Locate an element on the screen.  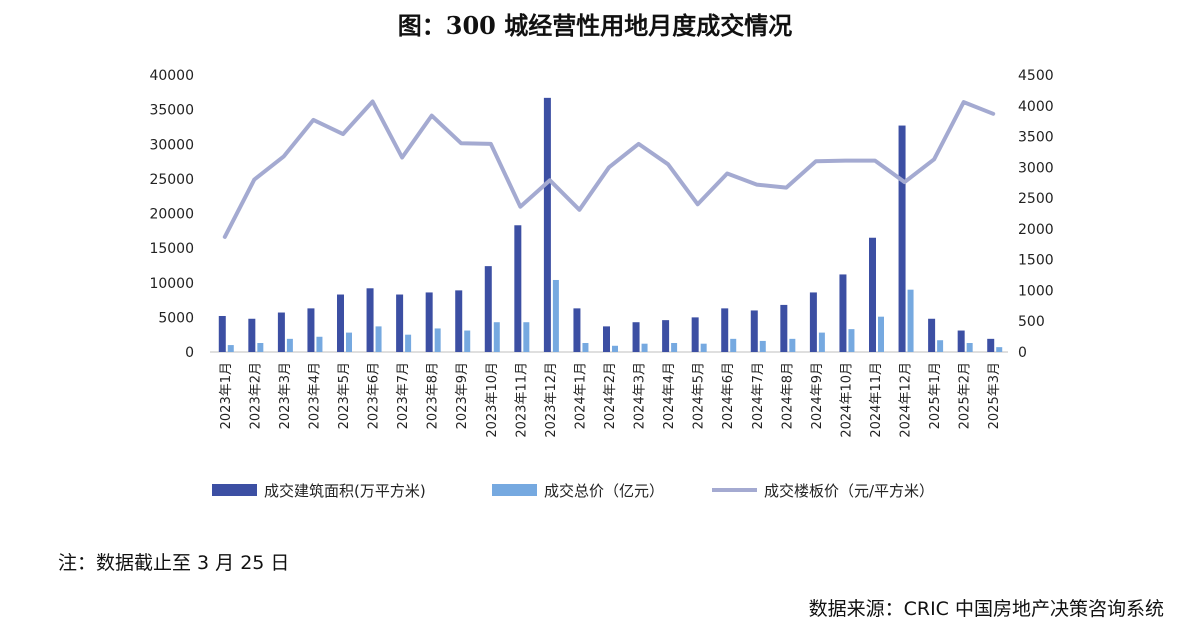
legend-total-price-swatch is located at coordinates (514, 490).